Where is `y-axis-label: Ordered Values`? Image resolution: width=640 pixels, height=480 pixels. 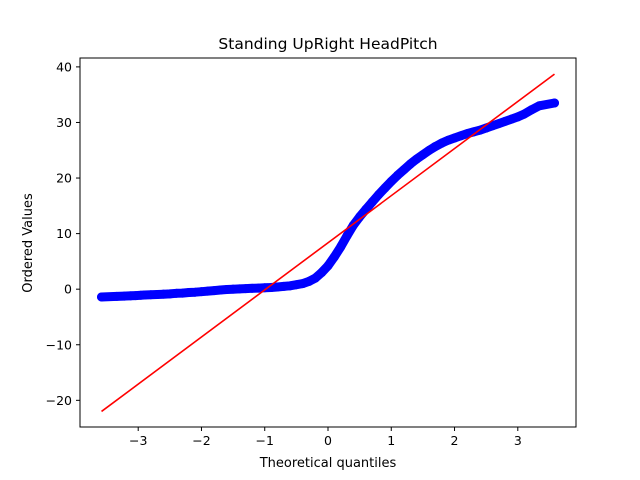 y-axis-label: Ordered Values is located at coordinates (28, 243).